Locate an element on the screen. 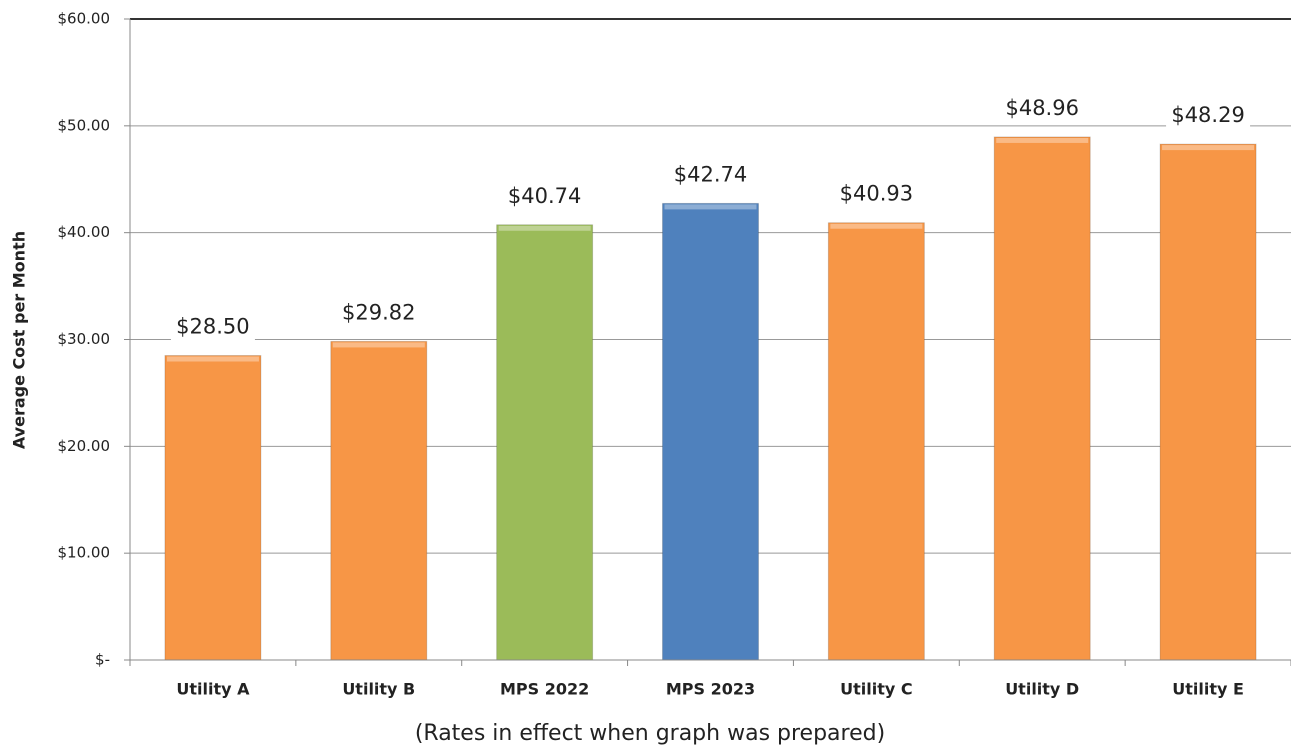 The image size is (1291, 748). value-label: $28.50 is located at coordinates (212, 327).